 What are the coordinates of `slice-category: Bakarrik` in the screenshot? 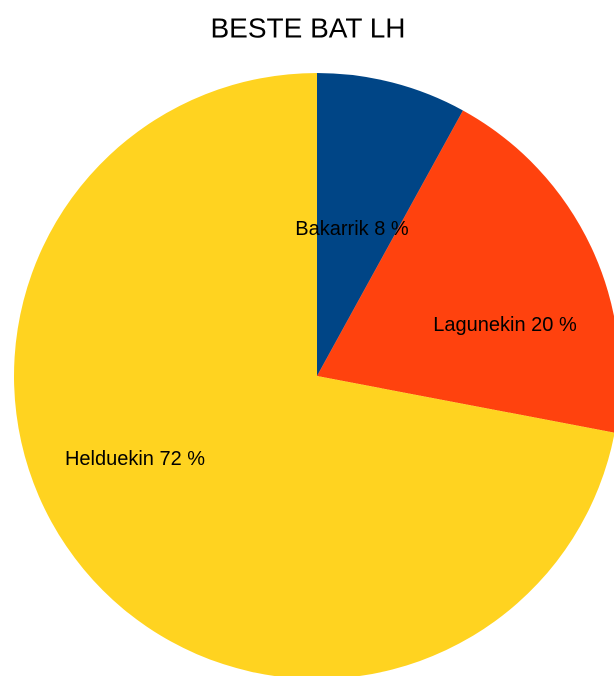 It's located at (332, 229).